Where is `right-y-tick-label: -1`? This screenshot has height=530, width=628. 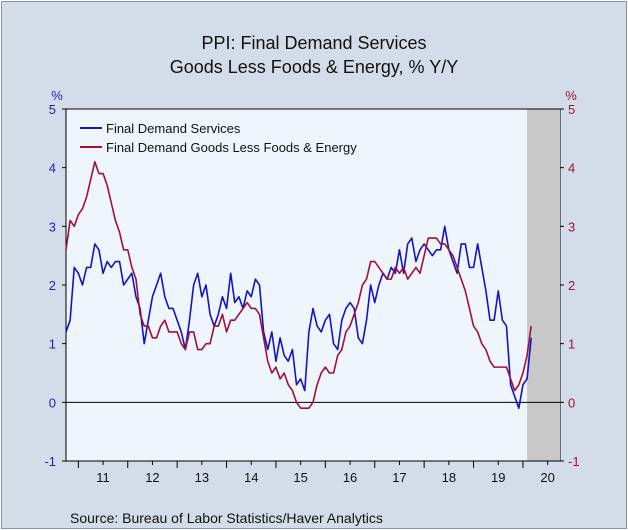 right-y-tick-label: -1 is located at coordinates (574, 461).